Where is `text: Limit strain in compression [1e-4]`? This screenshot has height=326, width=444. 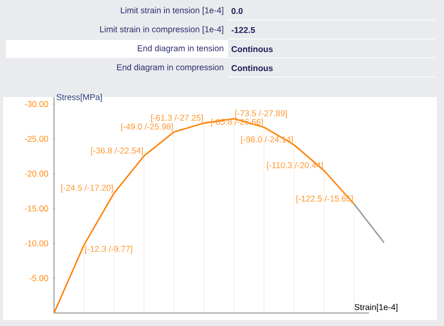
text: Limit strain in compression [1e-4] is located at coordinates (162, 30).